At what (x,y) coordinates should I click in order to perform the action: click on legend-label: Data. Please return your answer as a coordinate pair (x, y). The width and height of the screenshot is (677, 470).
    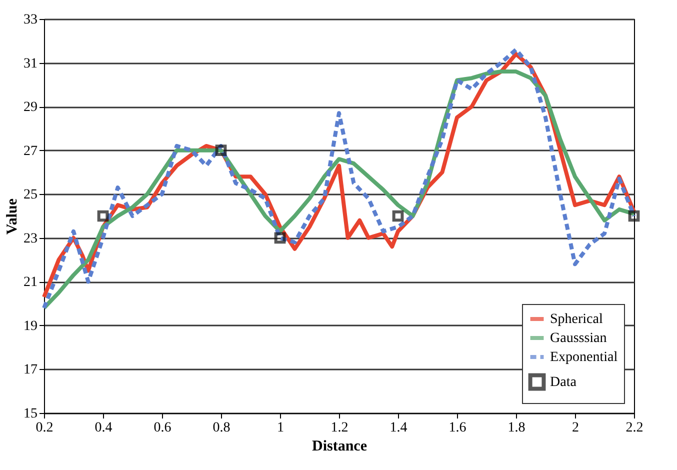
    Looking at the image, I should click on (564, 382).